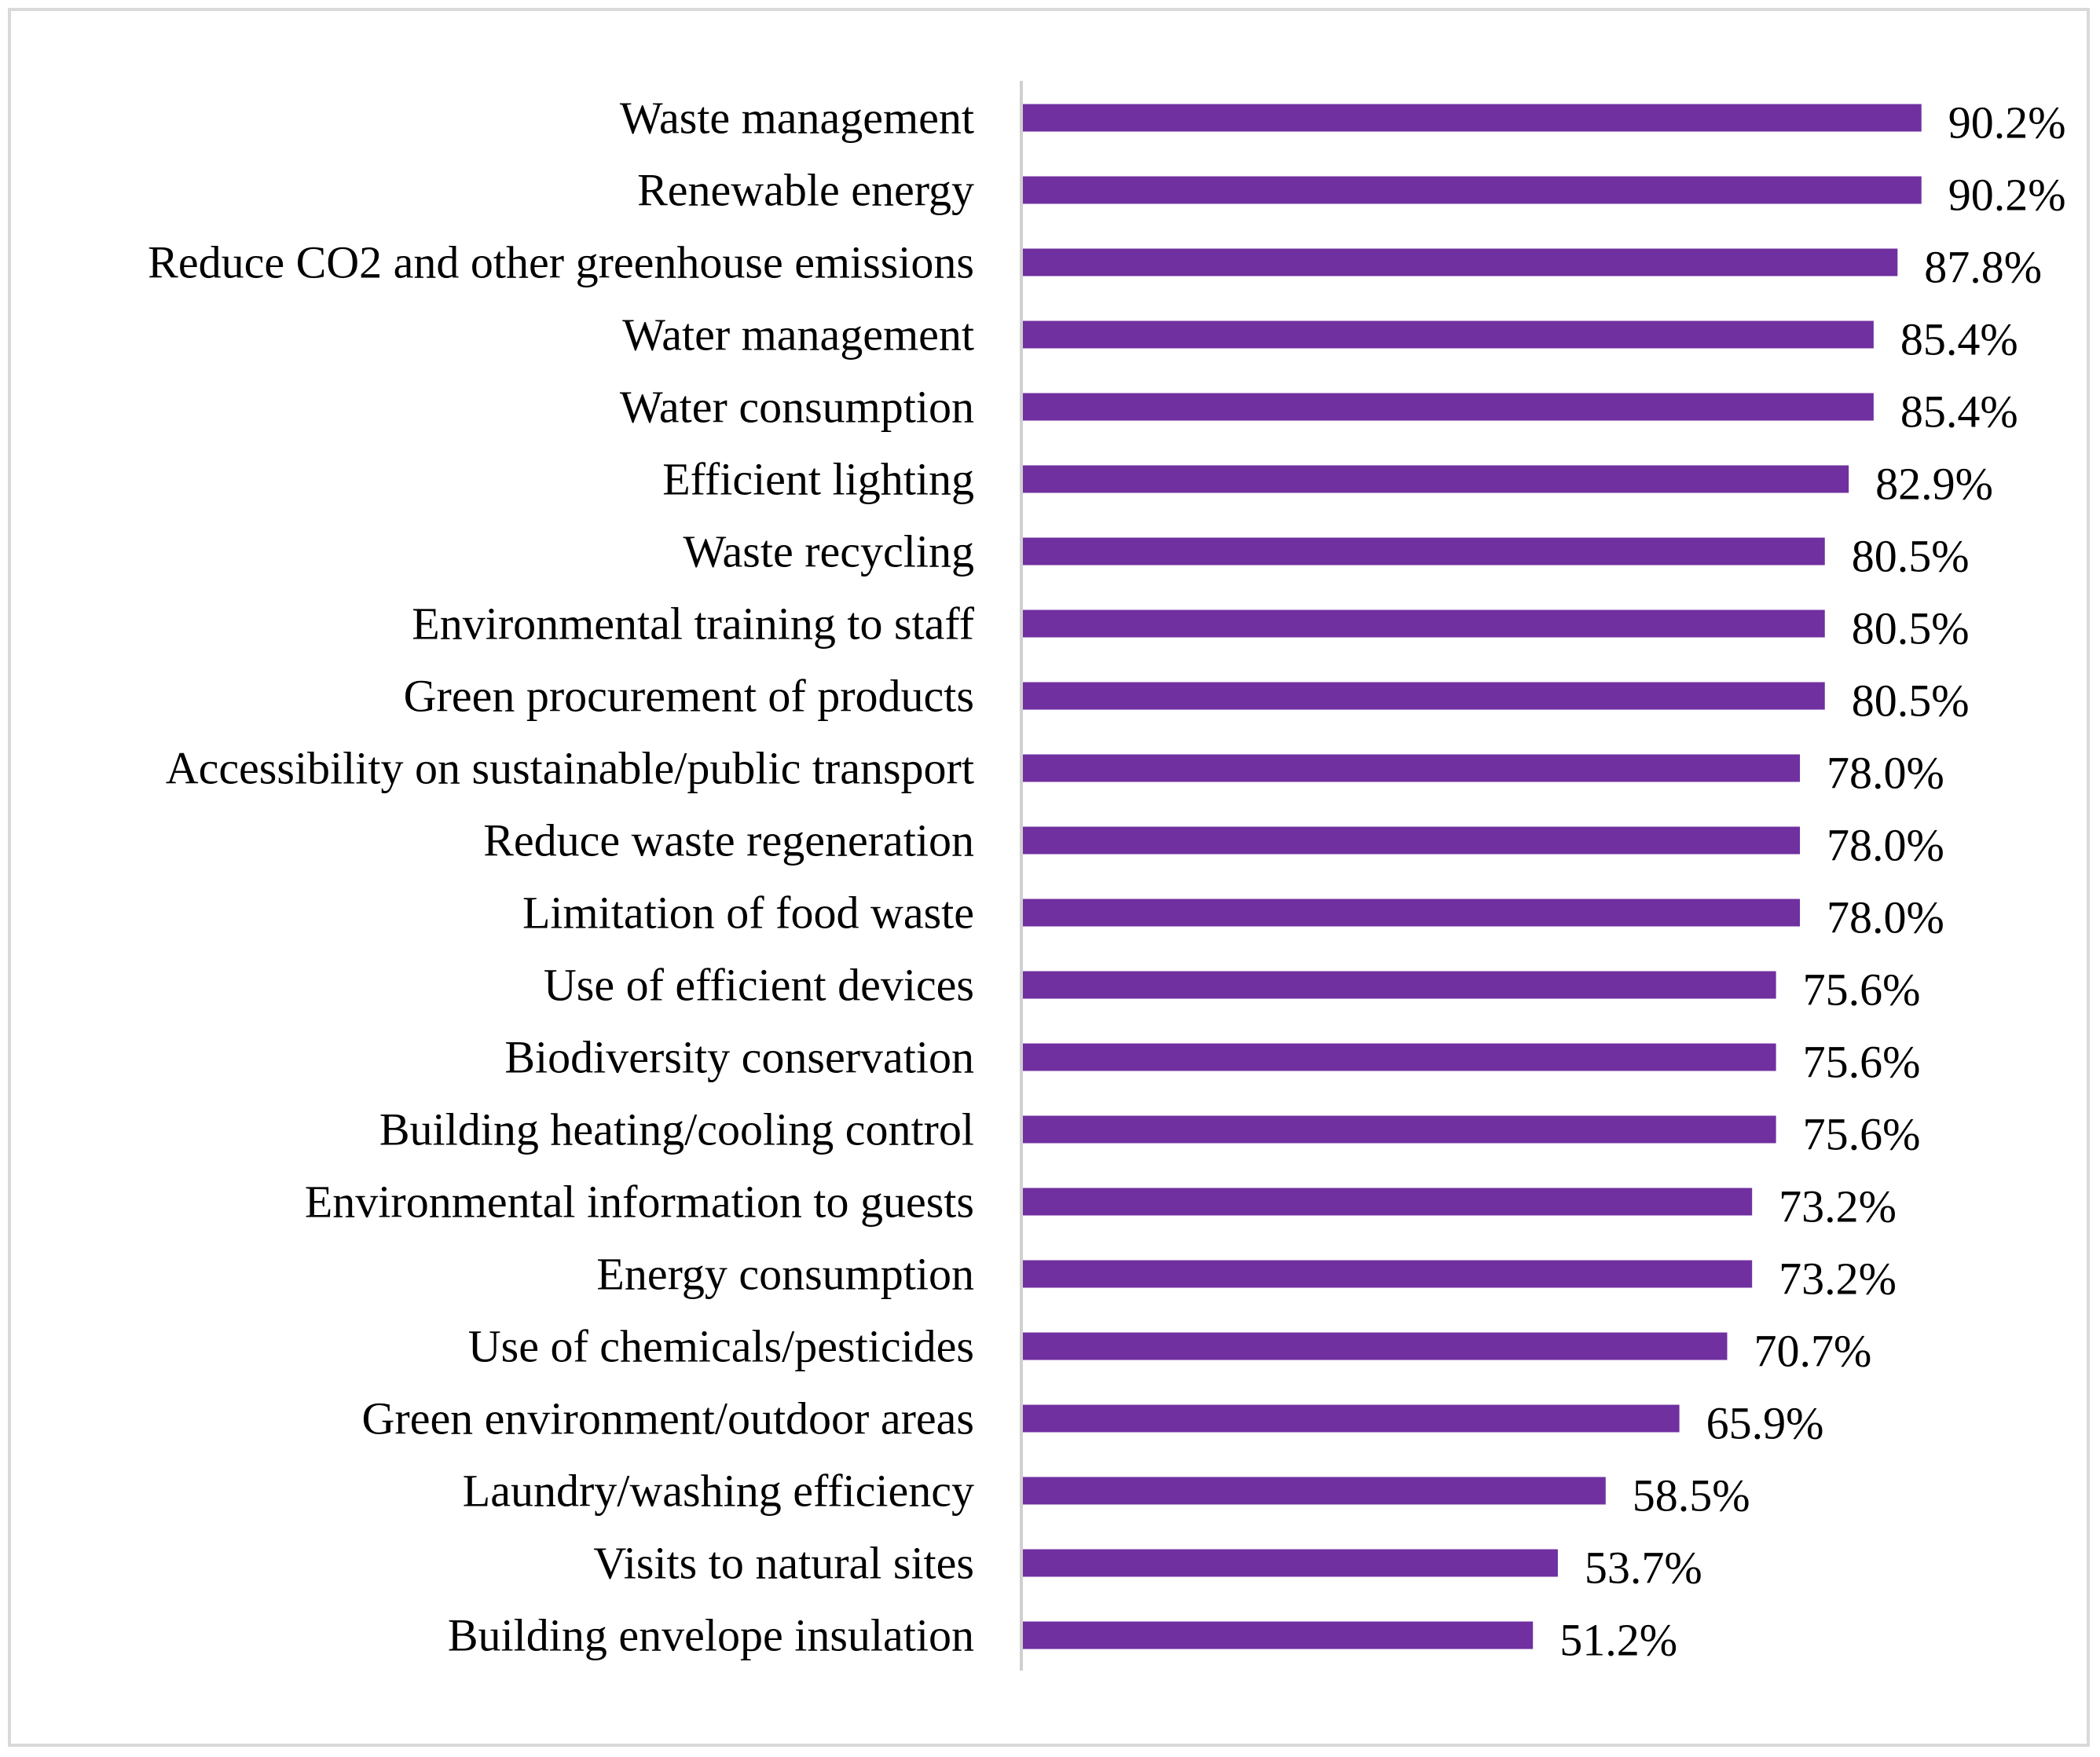 The image size is (2100, 1757). I want to click on category-label: Environmental information to guests, so click(639, 1202).